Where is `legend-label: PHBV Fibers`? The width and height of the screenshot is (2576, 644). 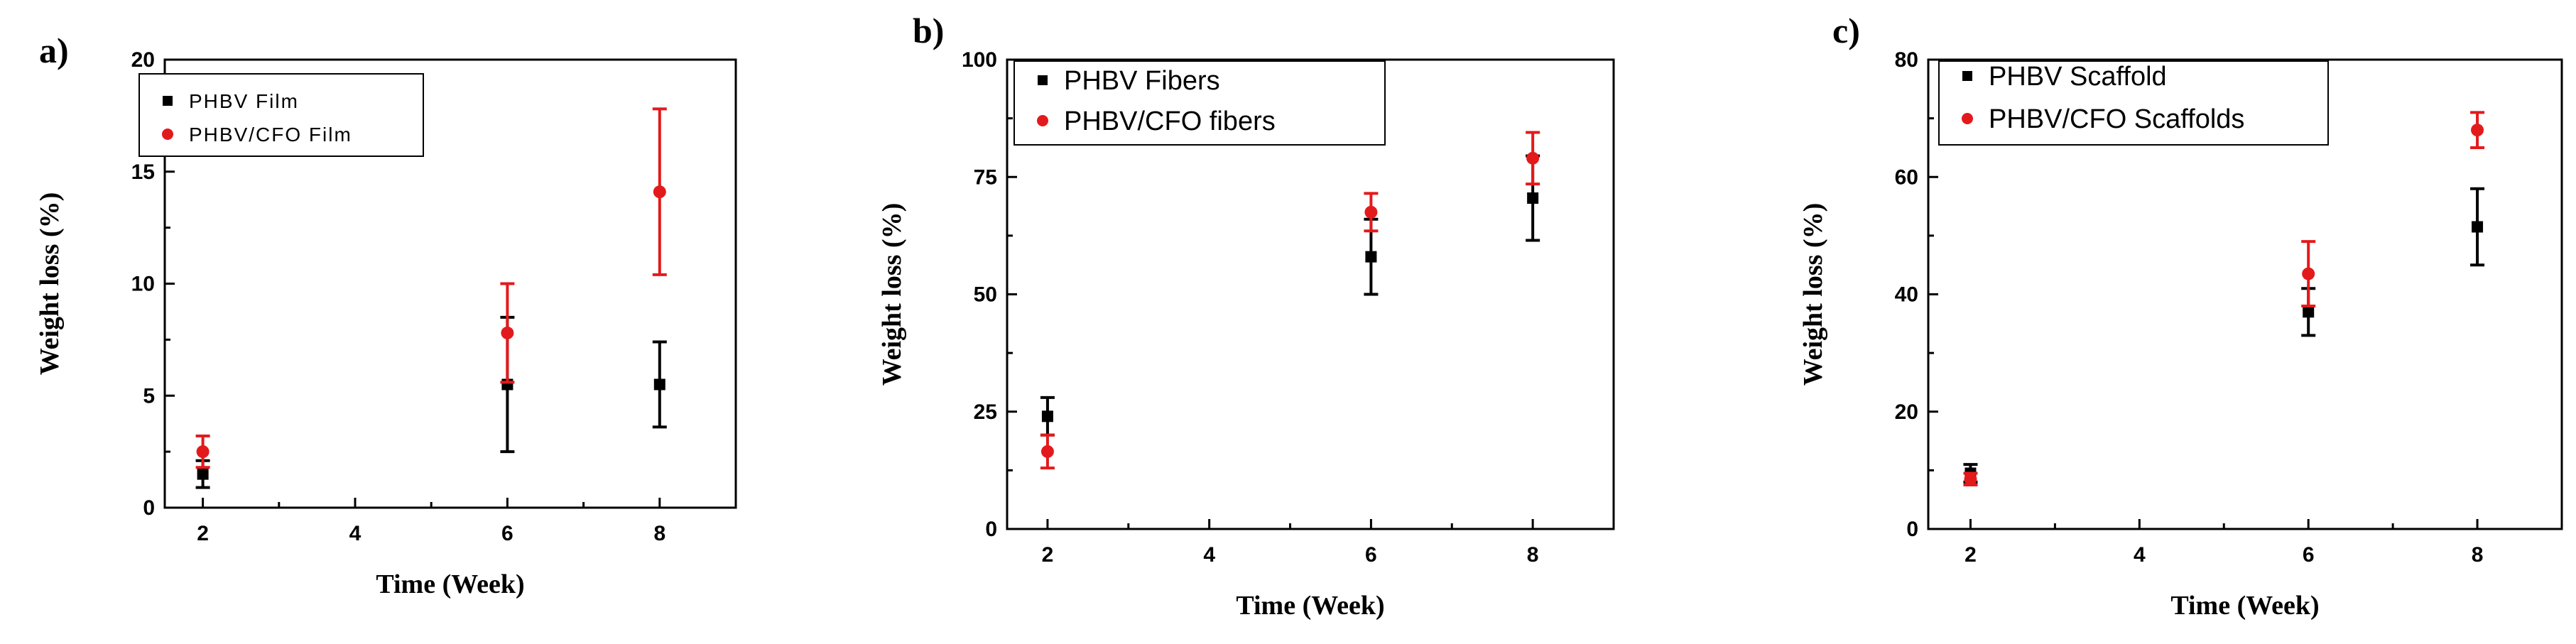 legend-label: PHBV Fibers is located at coordinates (1142, 81).